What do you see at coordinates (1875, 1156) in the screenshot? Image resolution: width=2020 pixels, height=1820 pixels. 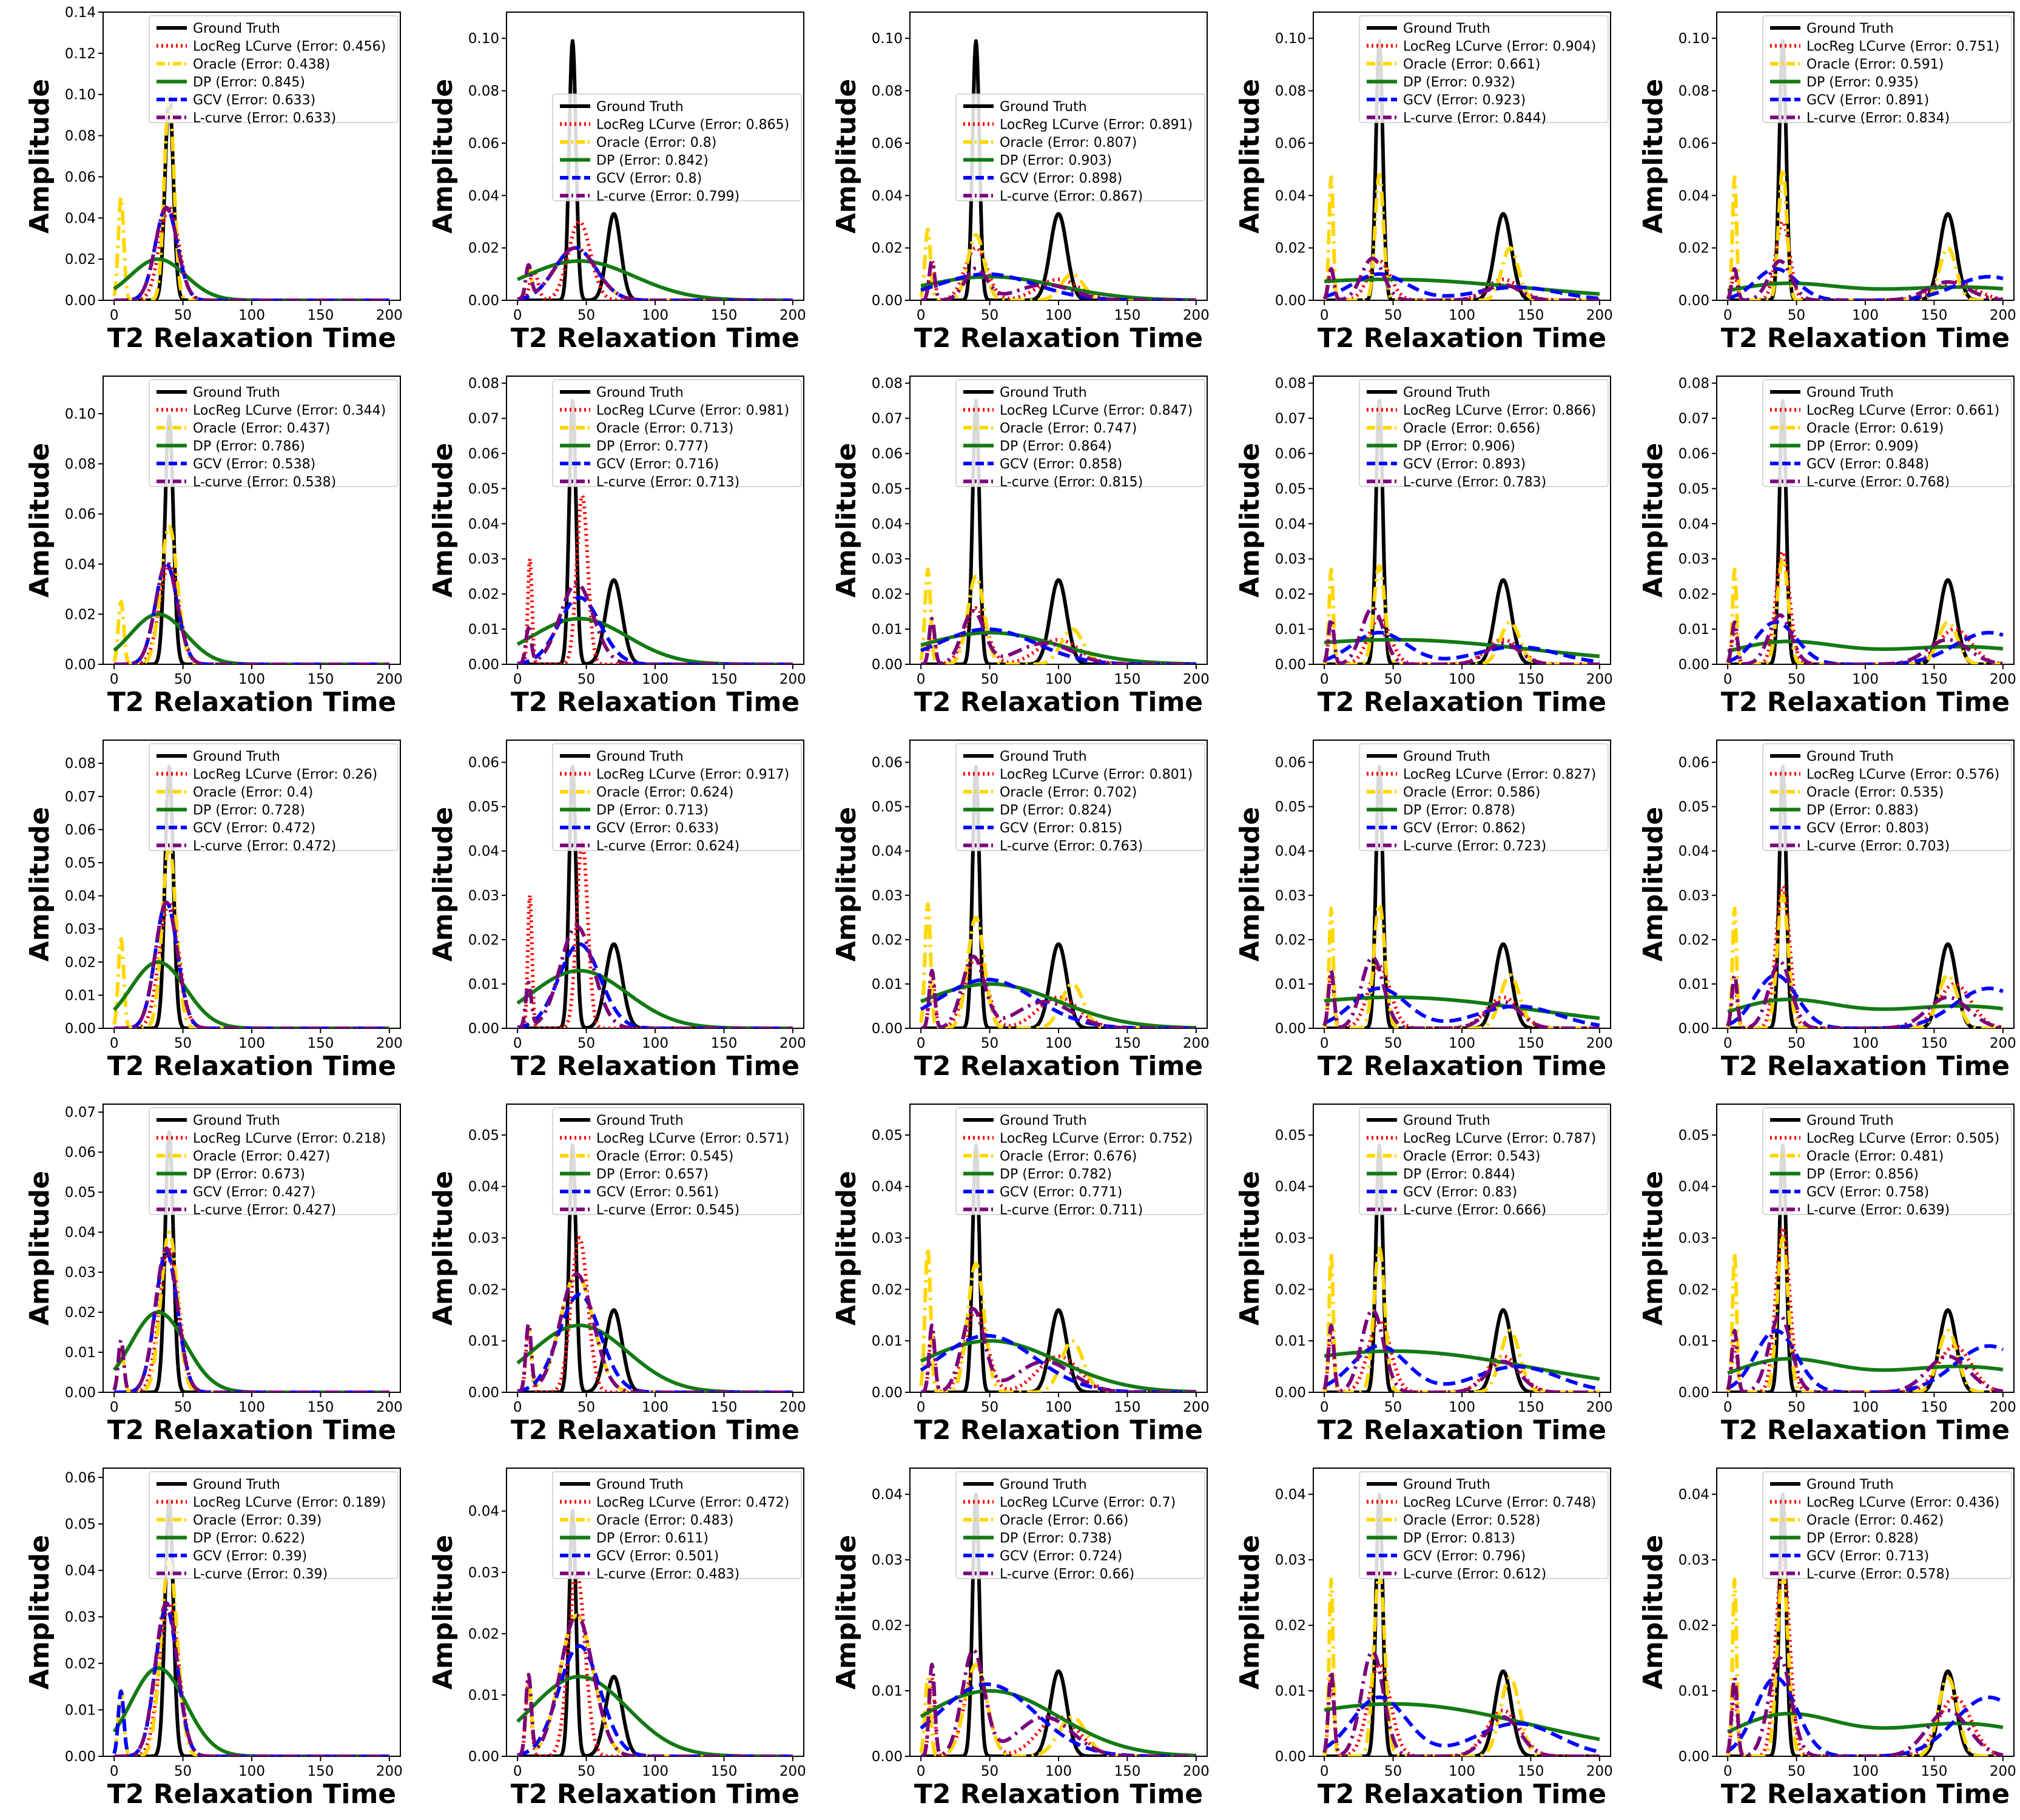 I see `legend-entry: Oracle (Error: 0.481)` at bounding box center [1875, 1156].